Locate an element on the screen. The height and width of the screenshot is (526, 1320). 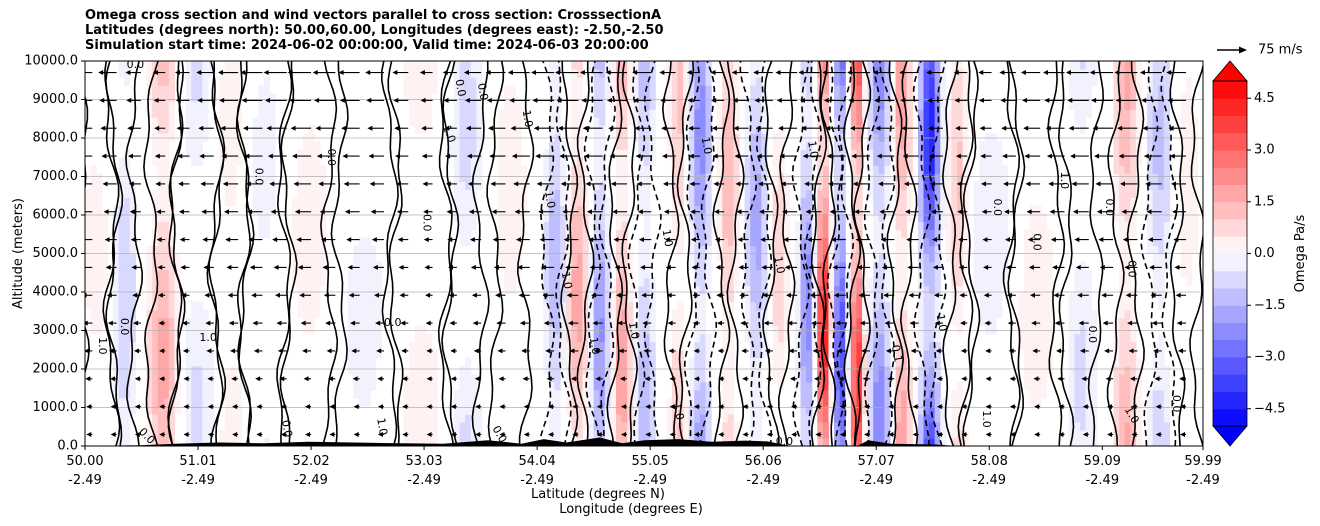
wind-vector-head is located at coordinates (111, 351).